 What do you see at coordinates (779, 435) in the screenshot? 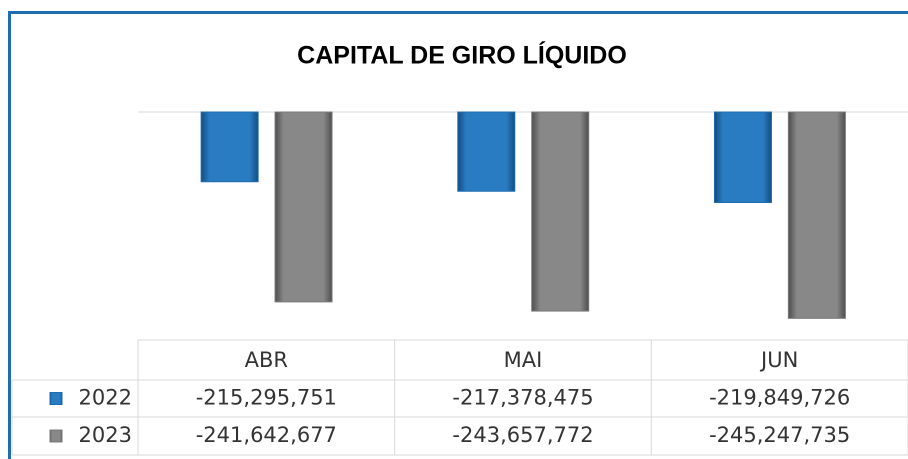
I see `table-value: -245,247,735` at bounding box center [779, 435].